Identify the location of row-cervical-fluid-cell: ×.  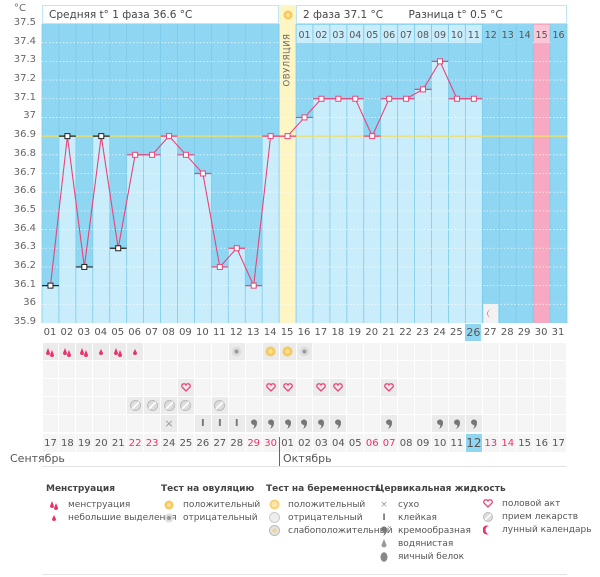
(169, 423).